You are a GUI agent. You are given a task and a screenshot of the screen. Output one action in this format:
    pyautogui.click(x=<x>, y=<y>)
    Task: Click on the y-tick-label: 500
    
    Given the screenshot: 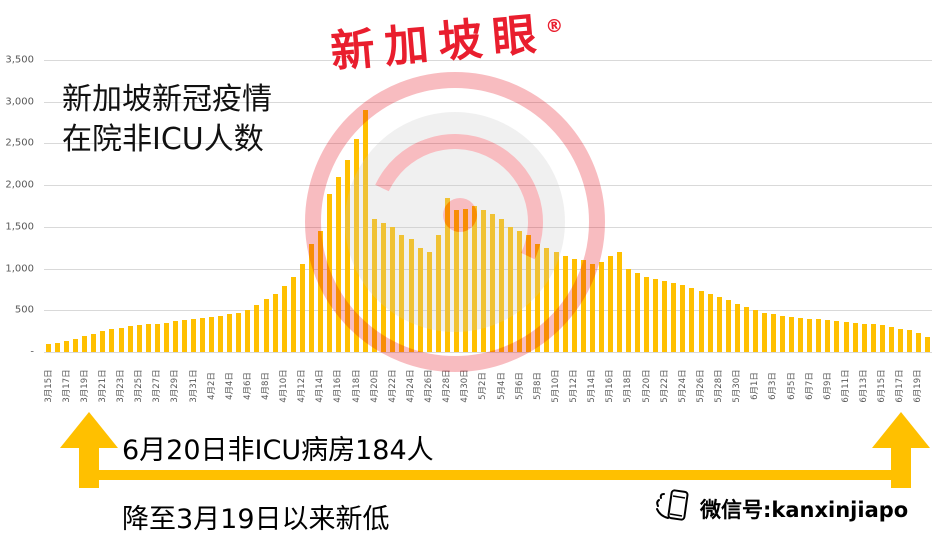 What is the action you would take?
    pyautogui.click(x=24, y=310)
    